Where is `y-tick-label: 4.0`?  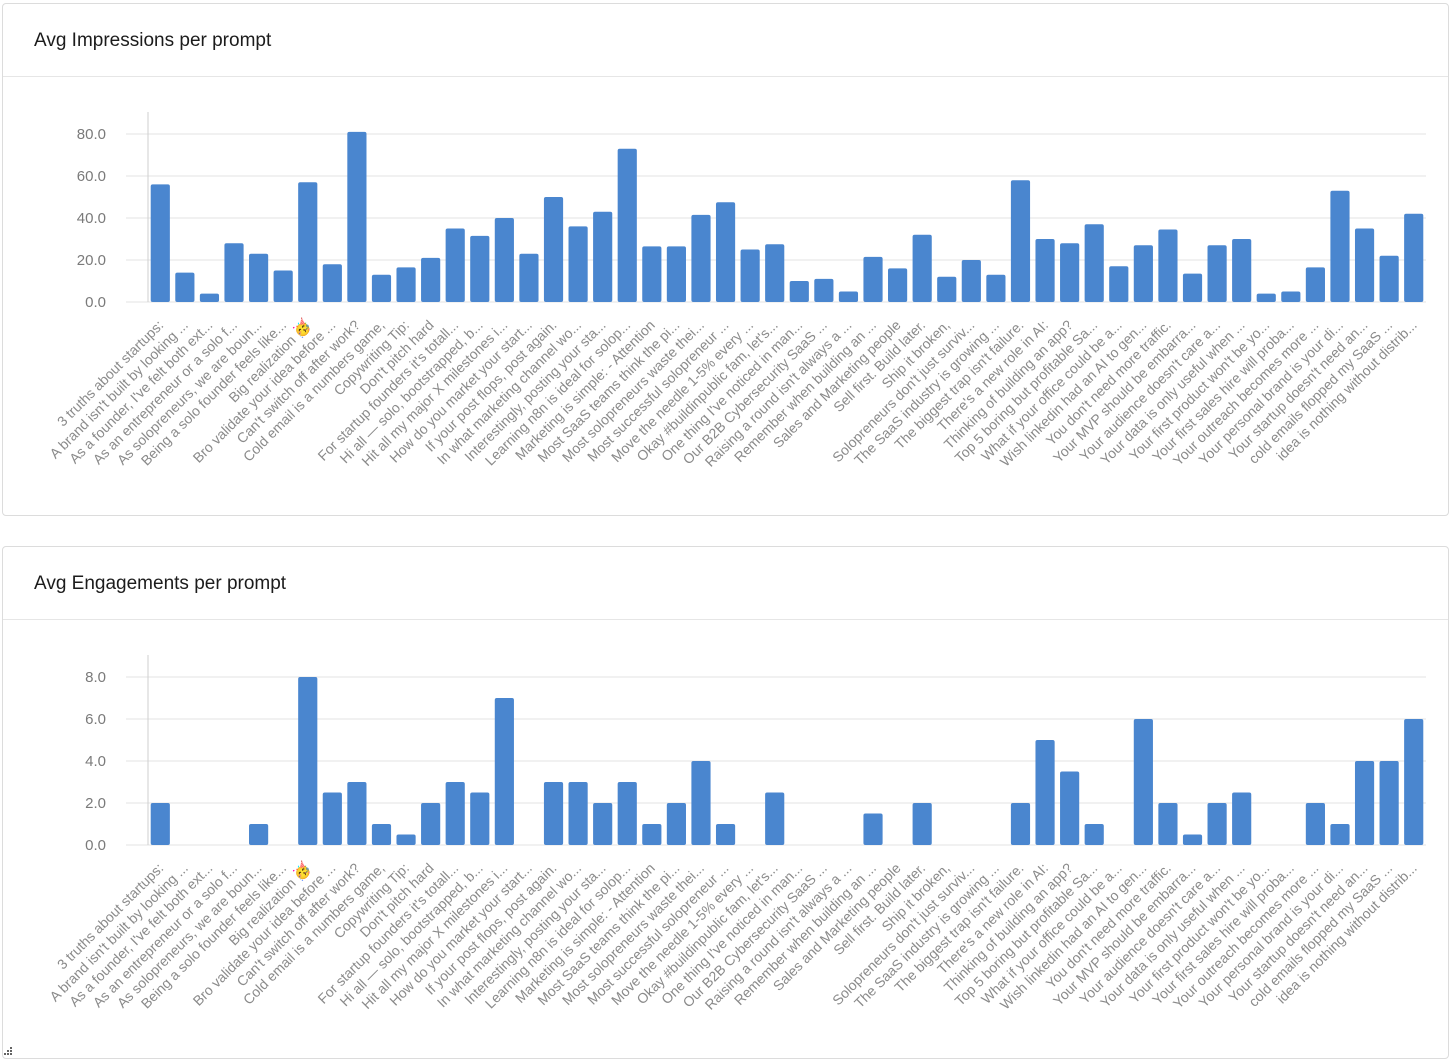 y-tick-label: 4.0 is located at coordinates (95, 761).